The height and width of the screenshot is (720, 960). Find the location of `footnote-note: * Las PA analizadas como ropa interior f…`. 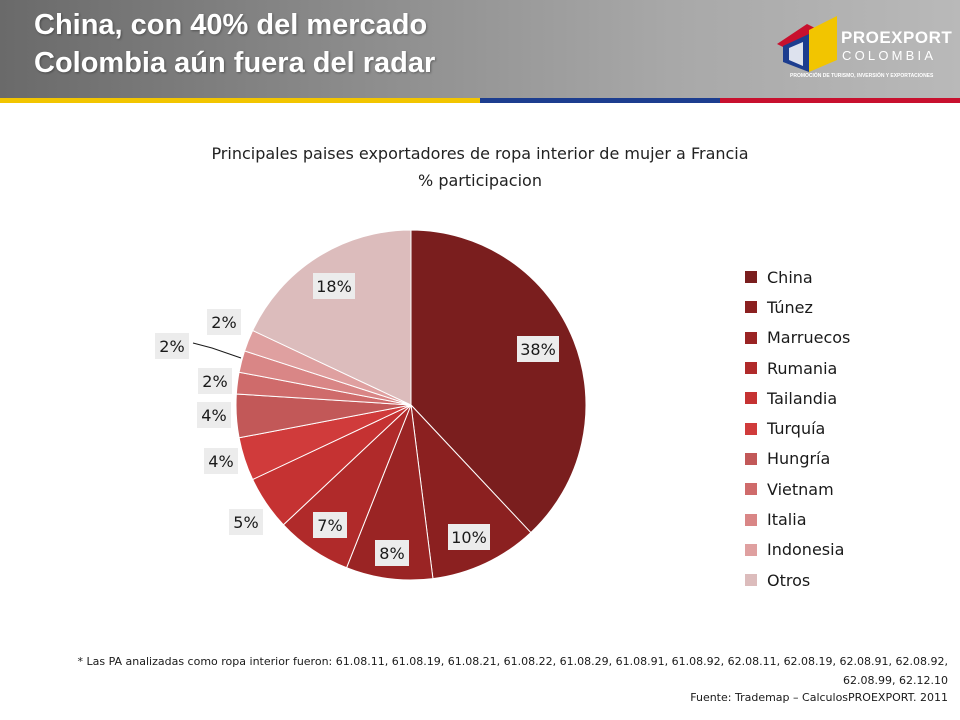

footnote-note: * Las PA analizadas como ropa interior f… is located at coordinates (512, 671).